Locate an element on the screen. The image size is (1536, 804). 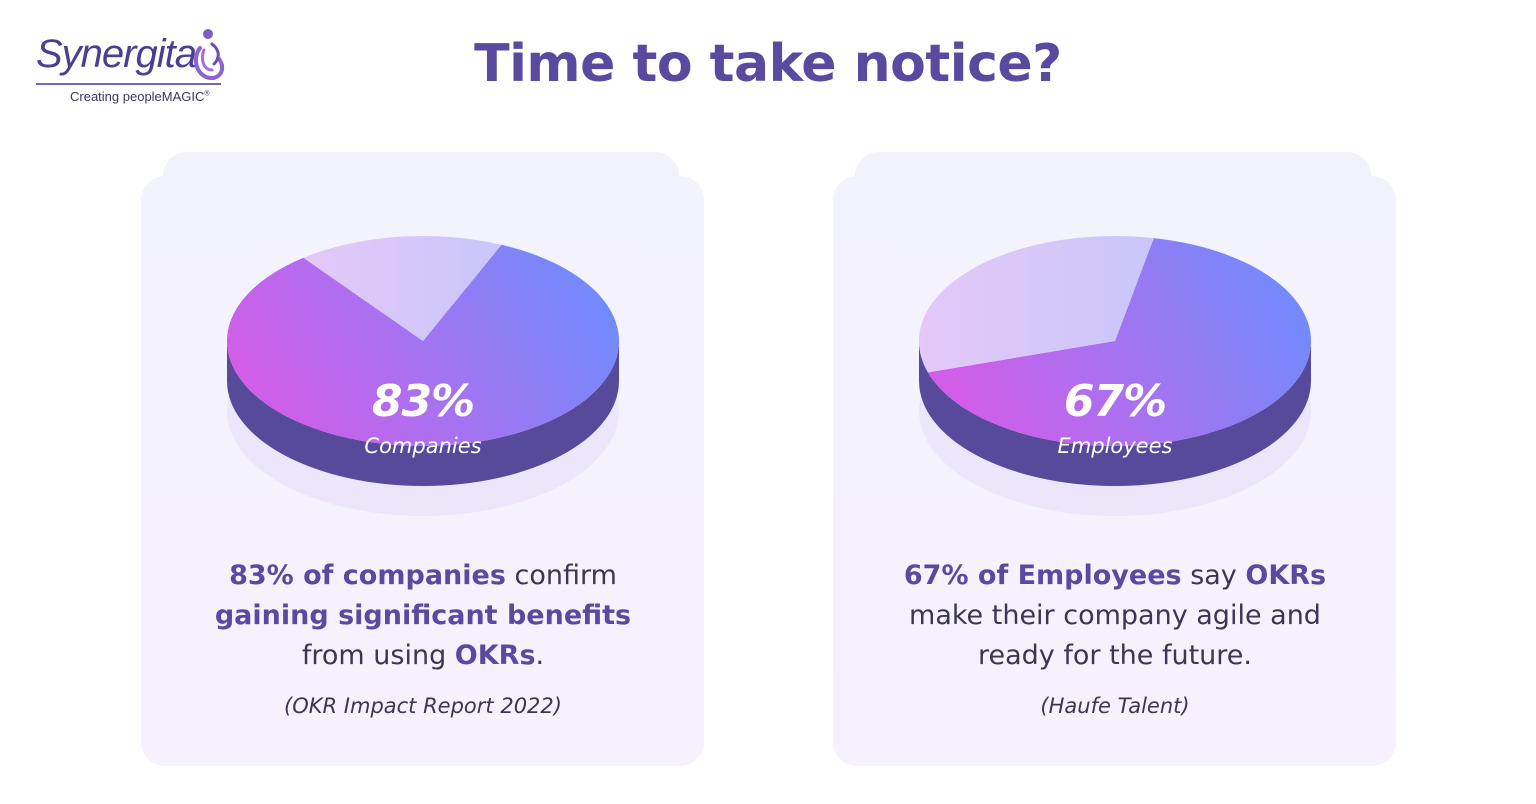
synergita-logo: Synergita Creating peopleMAGIC® is located at coordinates (134, 67).